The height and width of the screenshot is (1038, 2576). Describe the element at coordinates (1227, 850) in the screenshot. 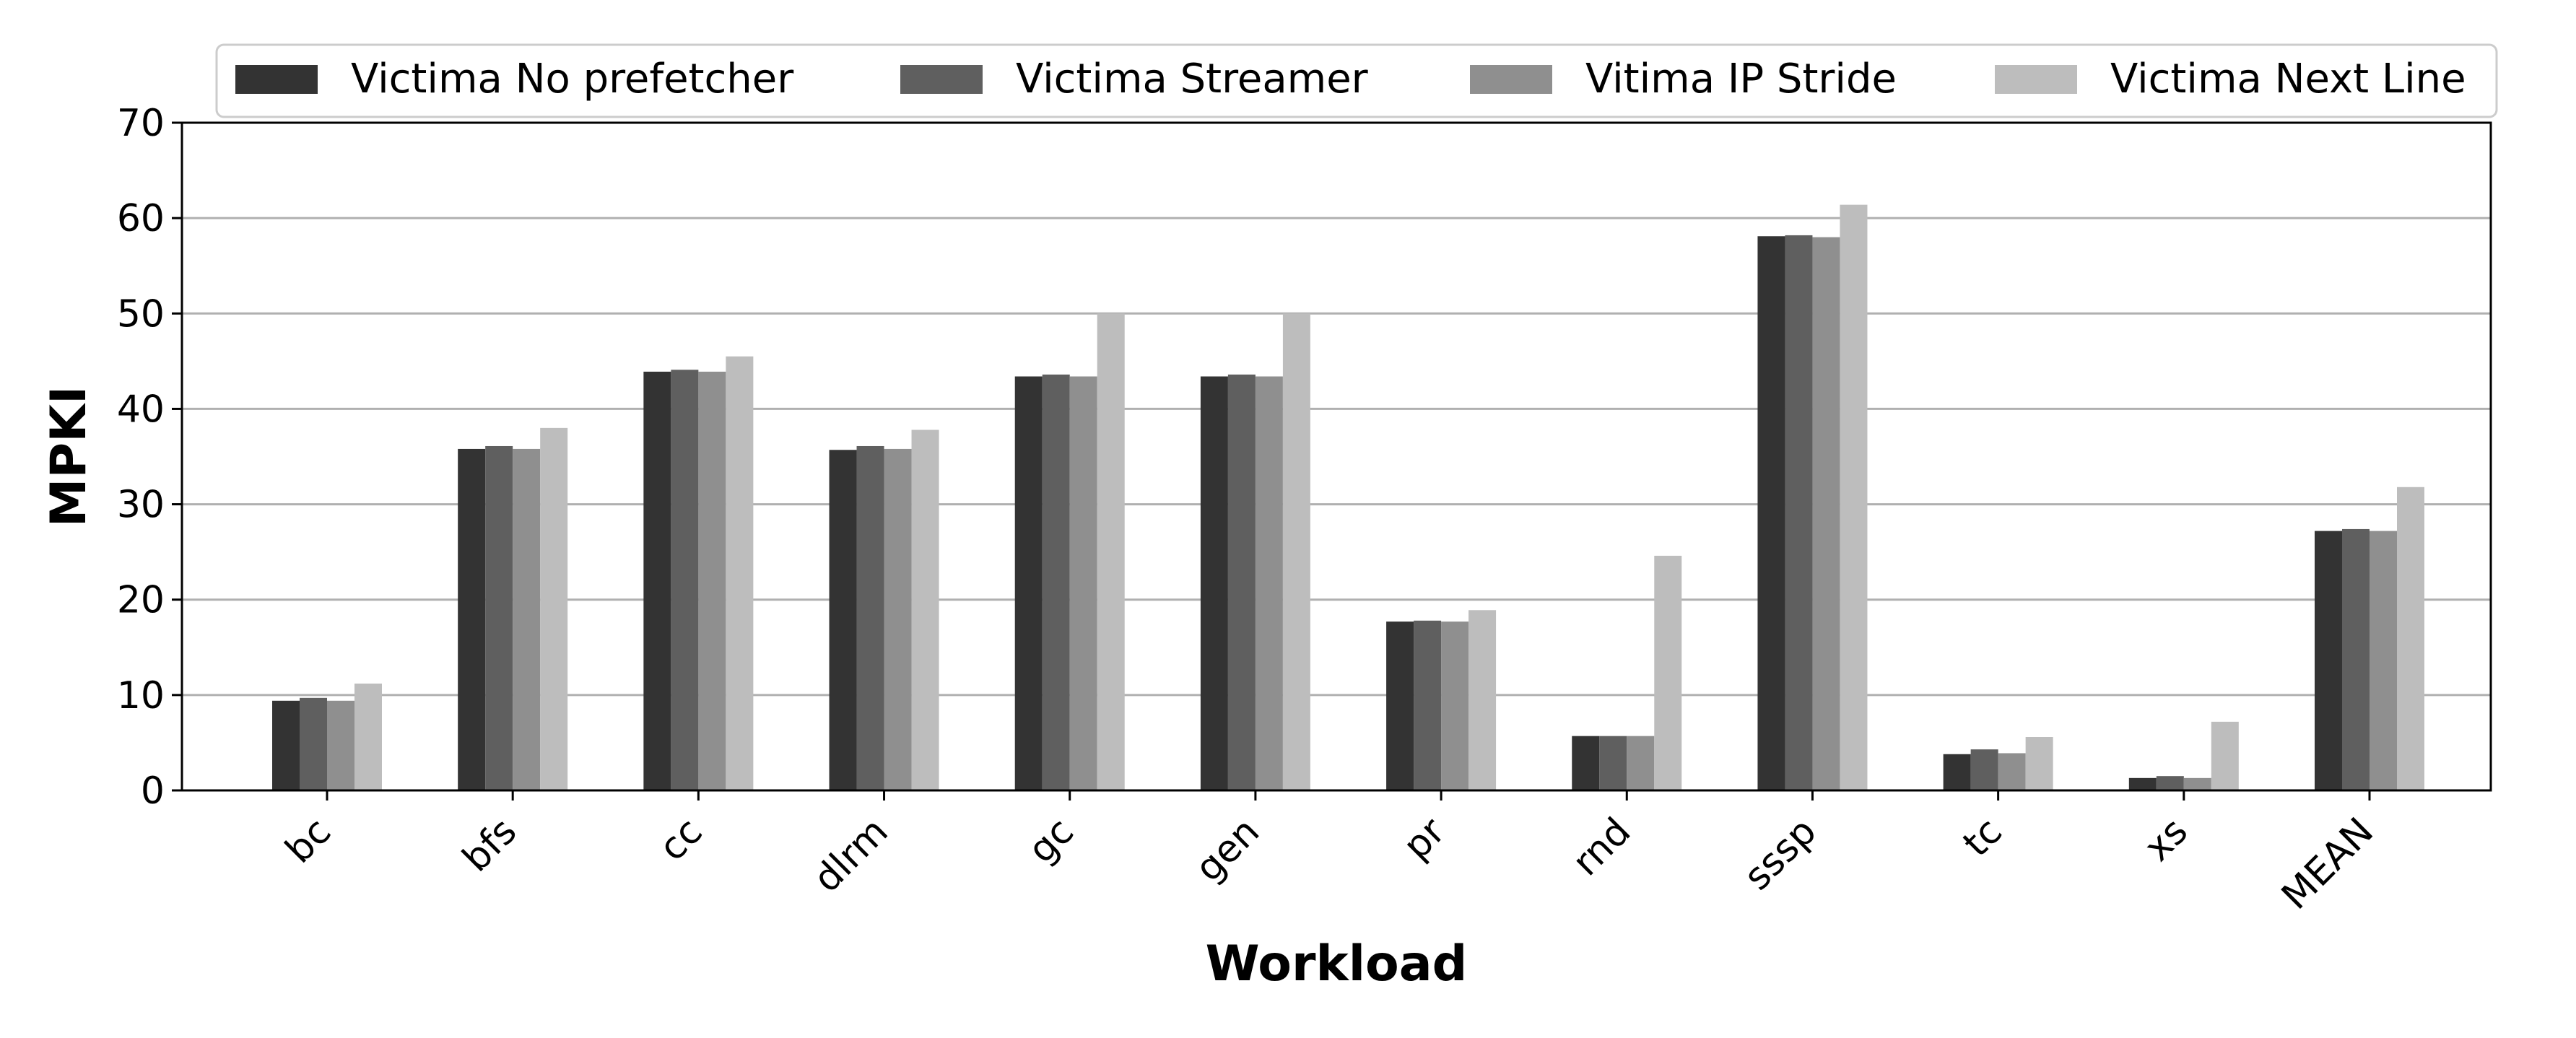

I see `x-tick-label: gen` at that location.